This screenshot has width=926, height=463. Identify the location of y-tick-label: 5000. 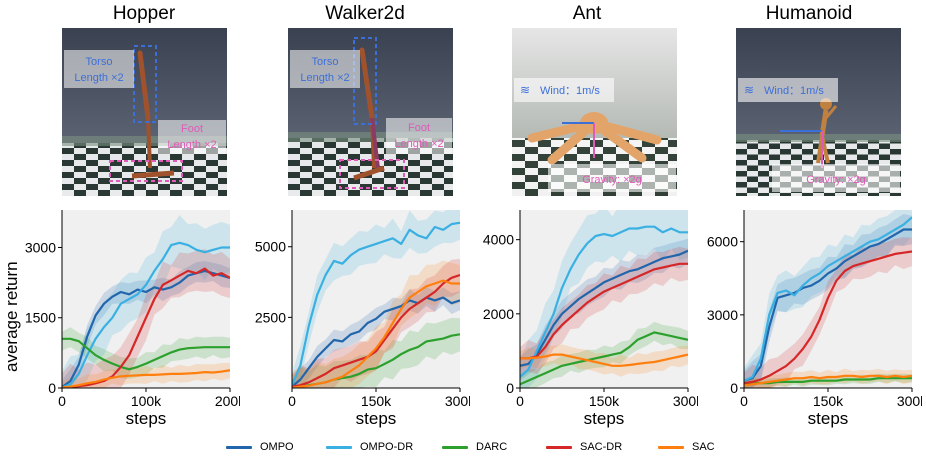
(270, 247).